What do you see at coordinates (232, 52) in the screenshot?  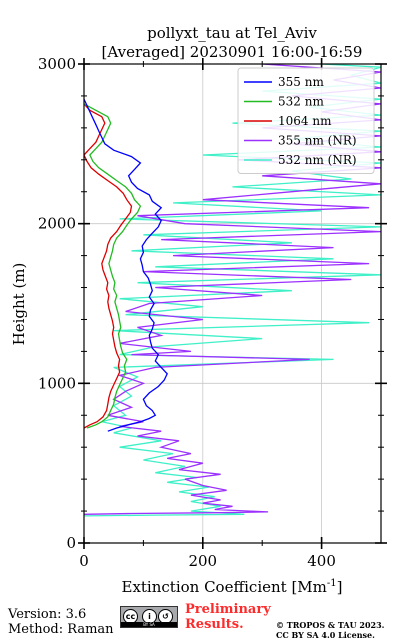 I see `chart-title-line2: [Averaged] 20230901 16:00-16:59` at bounding box center [232, 52].